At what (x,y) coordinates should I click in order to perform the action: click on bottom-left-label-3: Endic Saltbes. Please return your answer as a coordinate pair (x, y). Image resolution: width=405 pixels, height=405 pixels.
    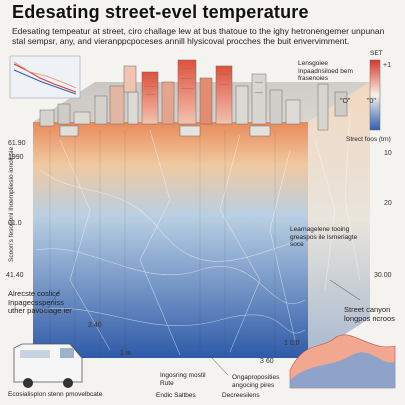
    Looking at the image, I should click on (176, 395).